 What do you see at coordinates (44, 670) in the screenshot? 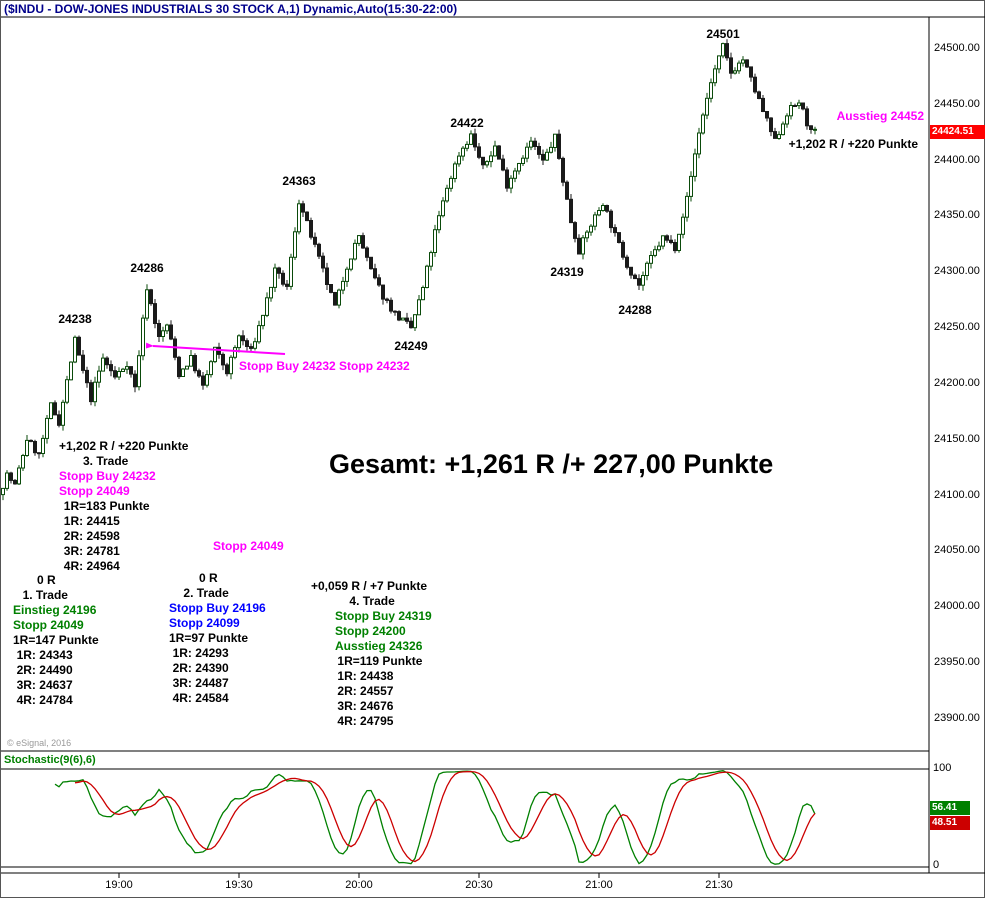
I see `trade-summary-line: 2R: 24490` at bounding box center [44, 670].